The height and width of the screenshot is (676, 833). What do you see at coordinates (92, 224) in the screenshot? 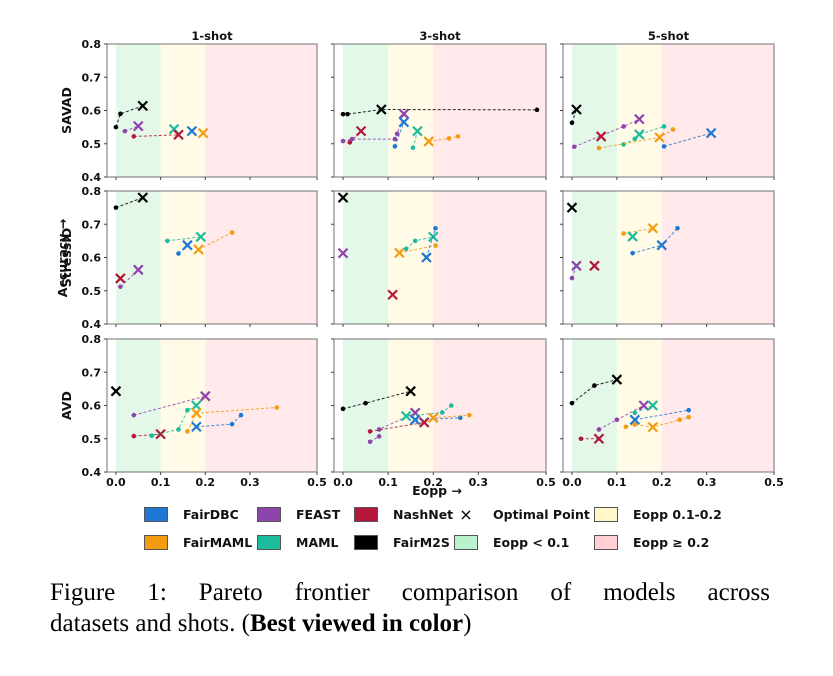
I see `y-tick-label: 0.7` at bounding box center [92, 224].